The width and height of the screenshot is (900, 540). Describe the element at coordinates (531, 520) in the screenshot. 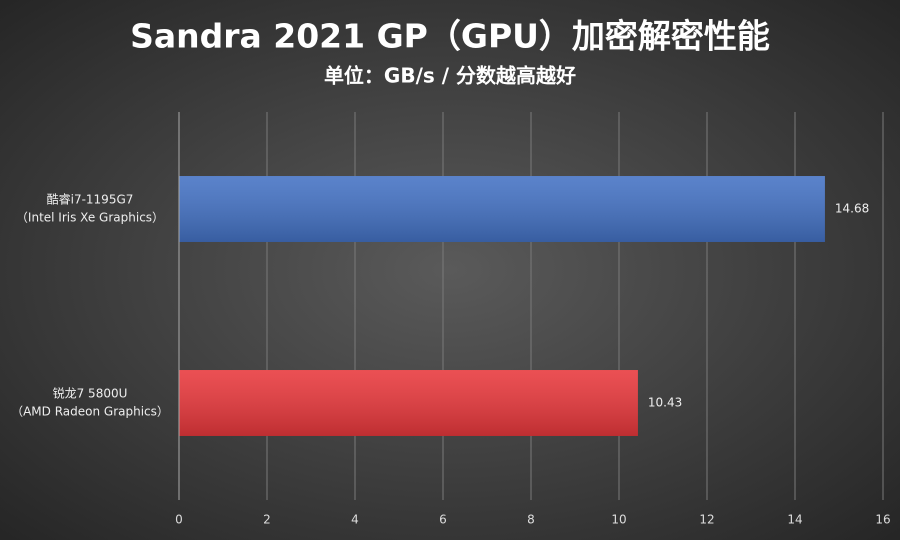

I see `x-tick-label: 8` at that location.